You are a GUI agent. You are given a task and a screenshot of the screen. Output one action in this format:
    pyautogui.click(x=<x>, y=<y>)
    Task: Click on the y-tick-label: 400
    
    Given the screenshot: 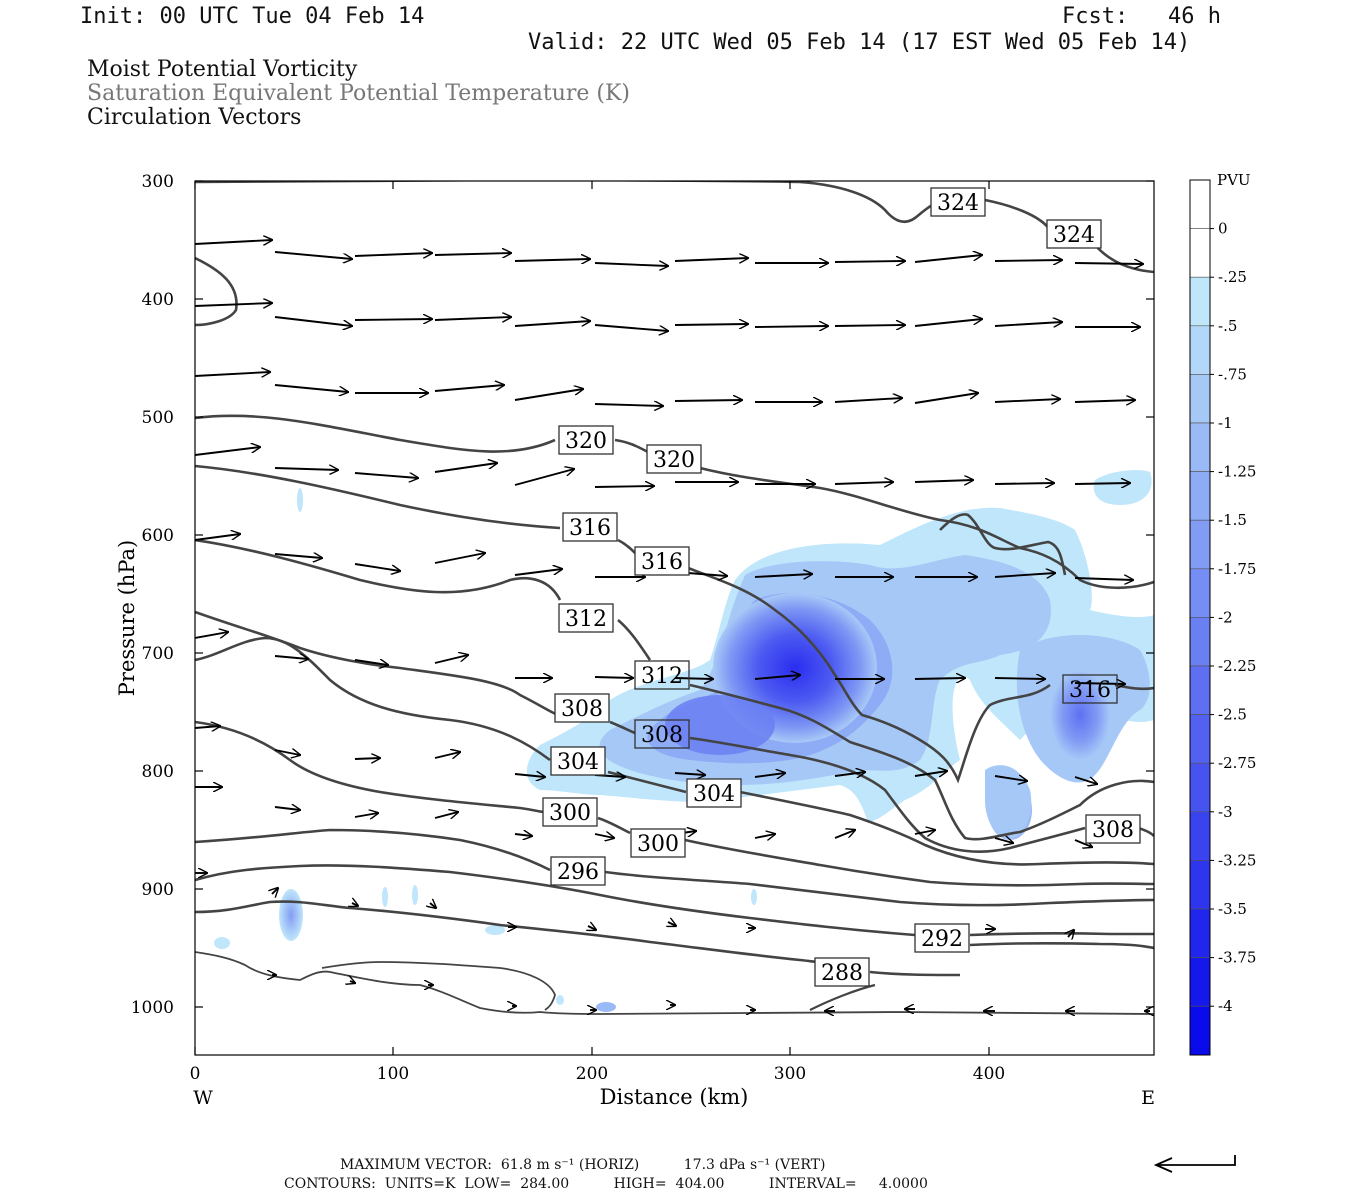 What is the action you would take?
    pyautogui.click(x=158, y=300)
    